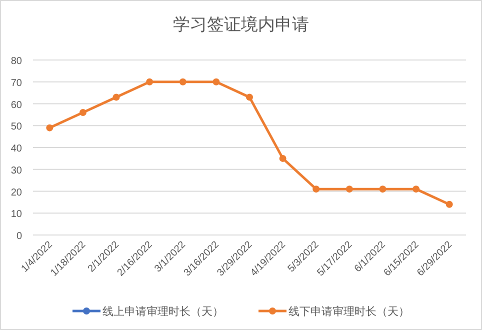  I want to click on y-tick-label: 80, so click(16, 61).